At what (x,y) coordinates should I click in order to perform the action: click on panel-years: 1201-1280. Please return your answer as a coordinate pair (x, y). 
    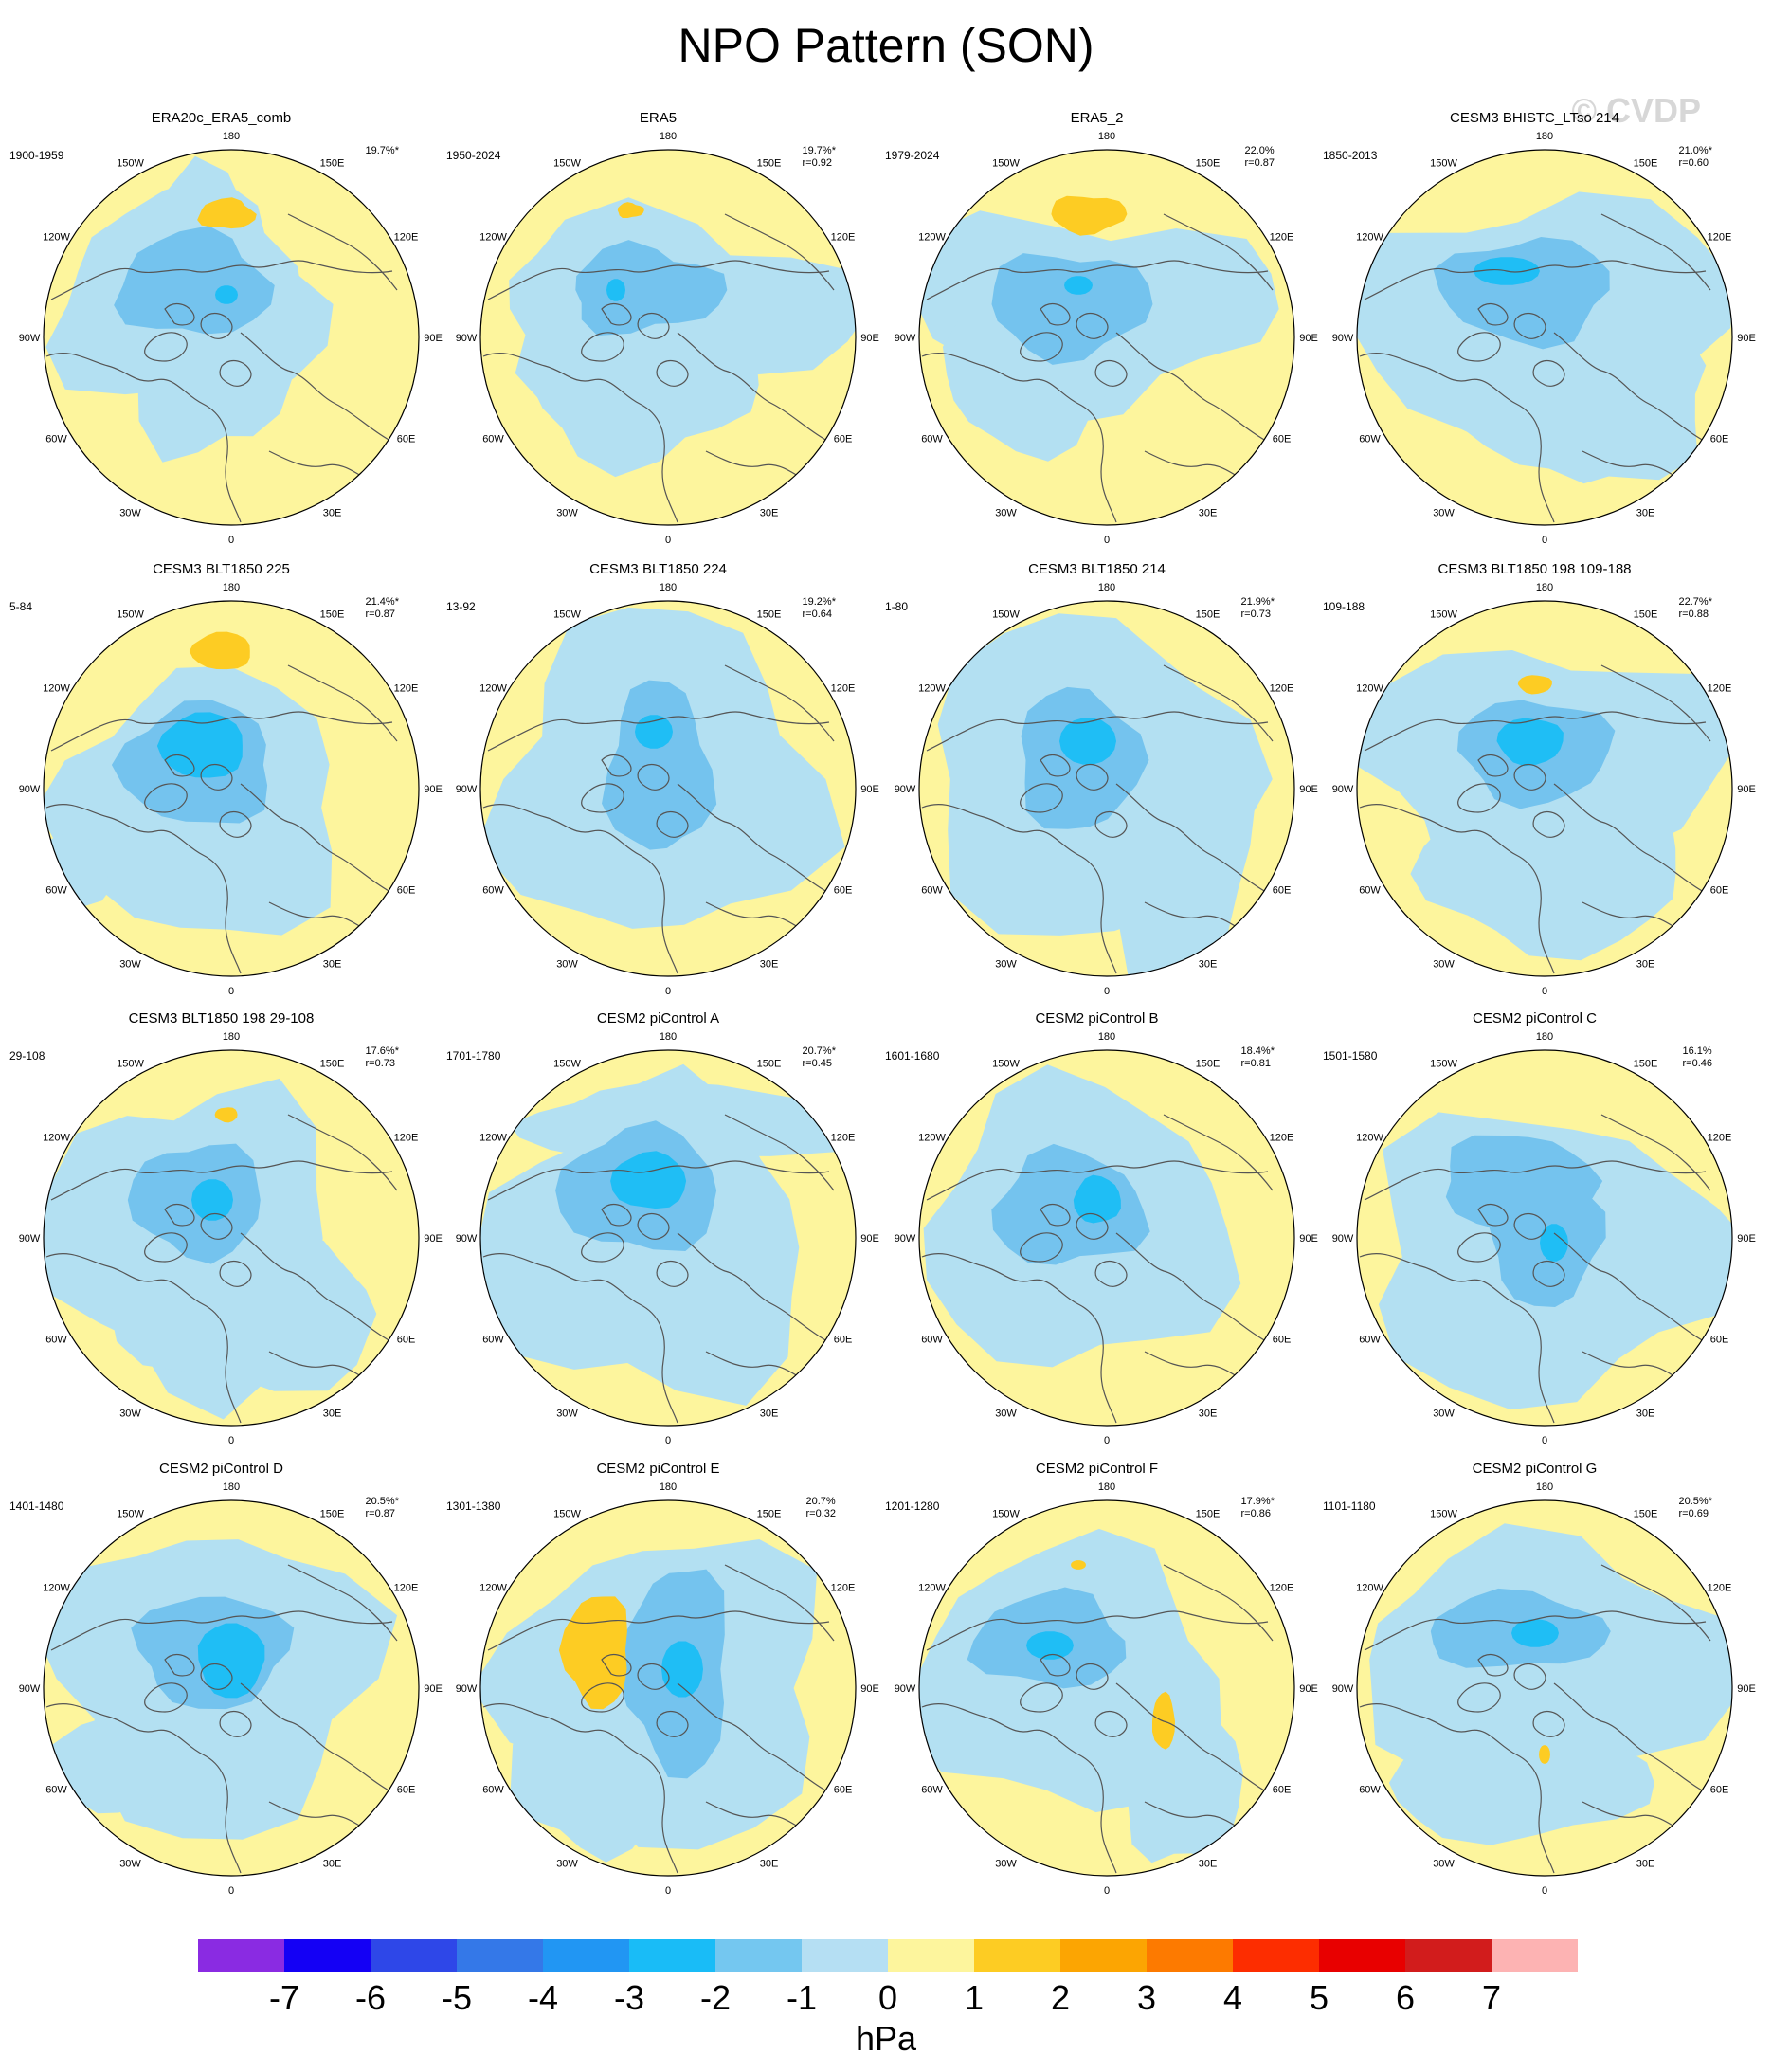
    Looking at the image, I should click on (912, 1506).